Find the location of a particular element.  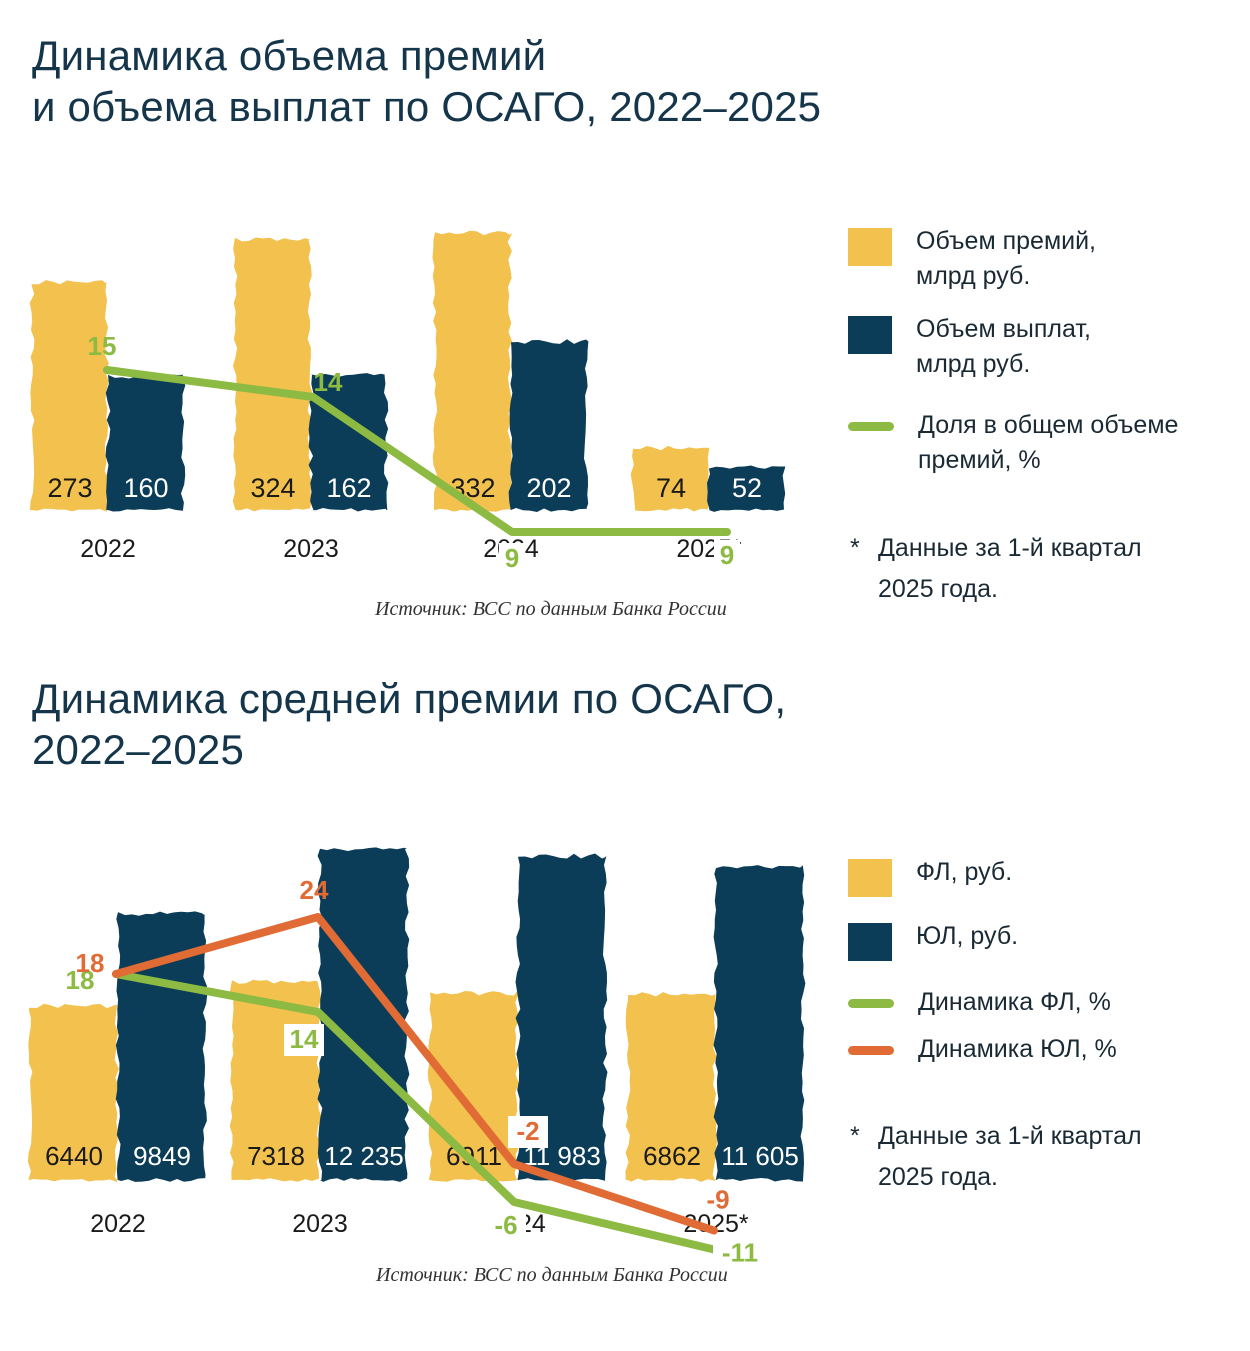

chart1-bar-b-2022 is located at coordinates (145, 443).